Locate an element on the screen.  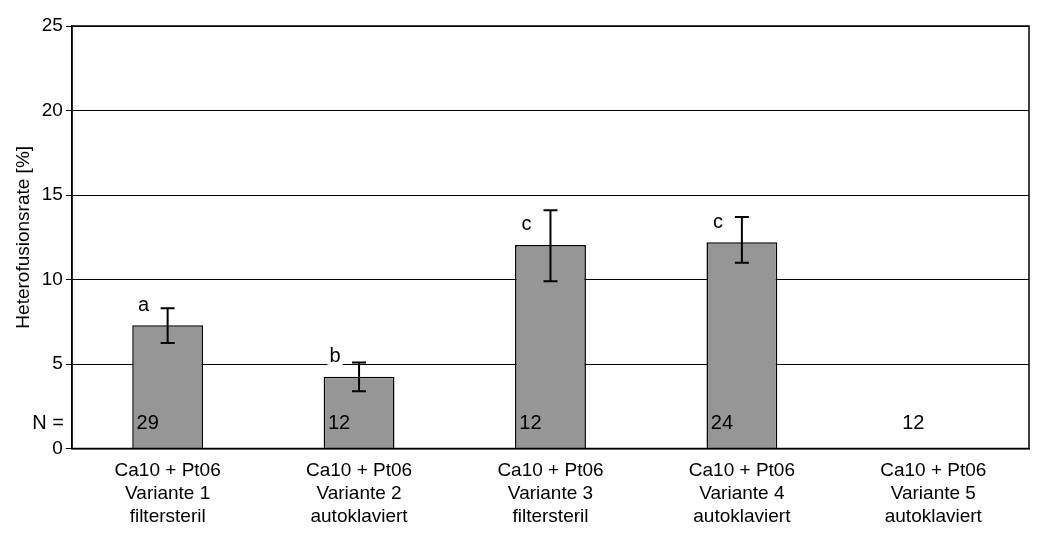
x-tick-label: Ca10 + Pt06 Variante 2 autoklaviert is located at coordinates (359, 492).